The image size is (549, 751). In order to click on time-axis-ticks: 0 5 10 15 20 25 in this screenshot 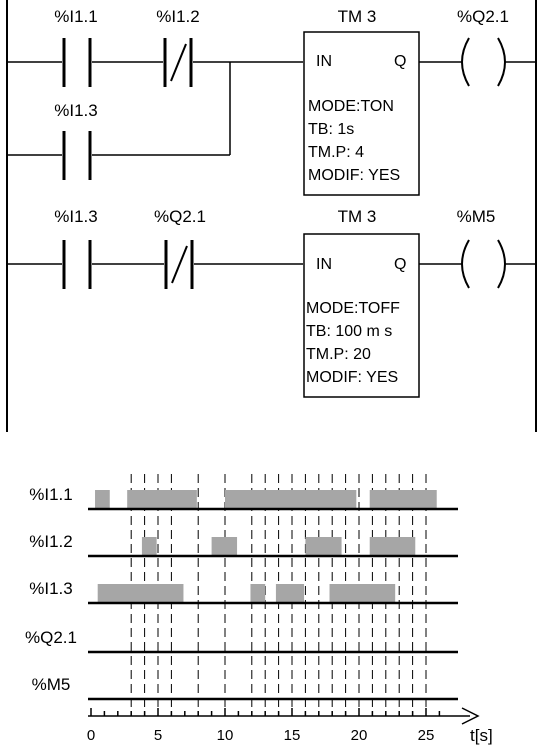, I will do `click(264, 726)`.